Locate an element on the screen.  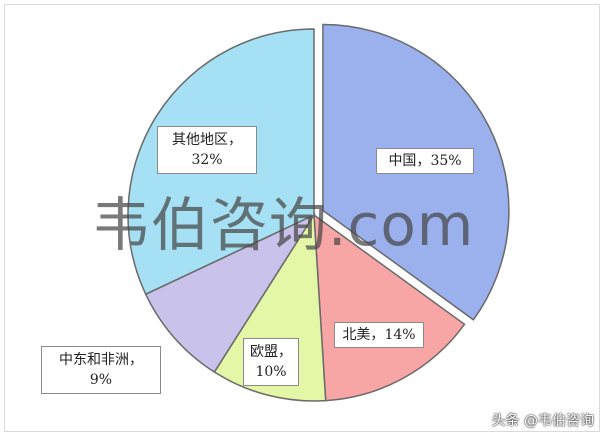
footer-credit: 头条 @韦伯咨询 is located at coordinates (542, 421).